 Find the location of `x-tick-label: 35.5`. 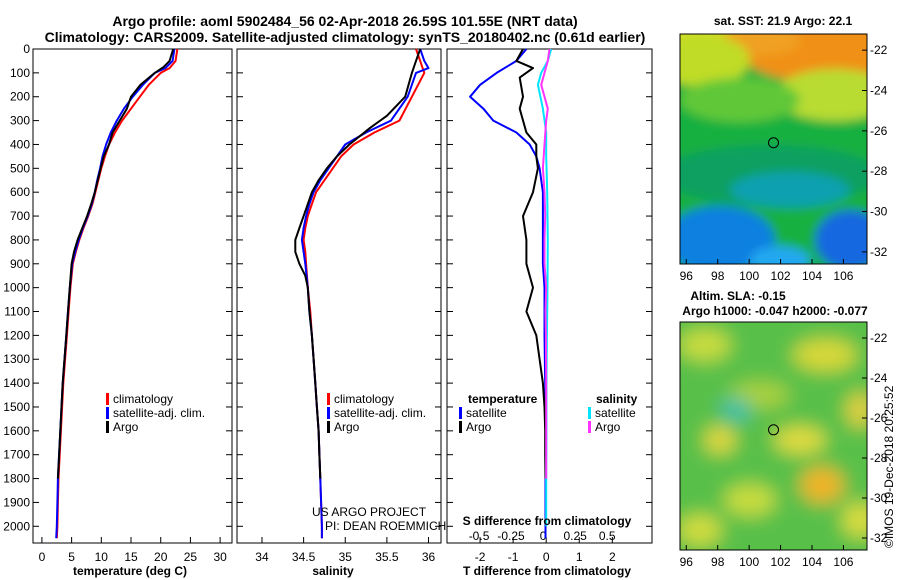

x-tick-label: 35.5 is located at coordinates (387, 557).